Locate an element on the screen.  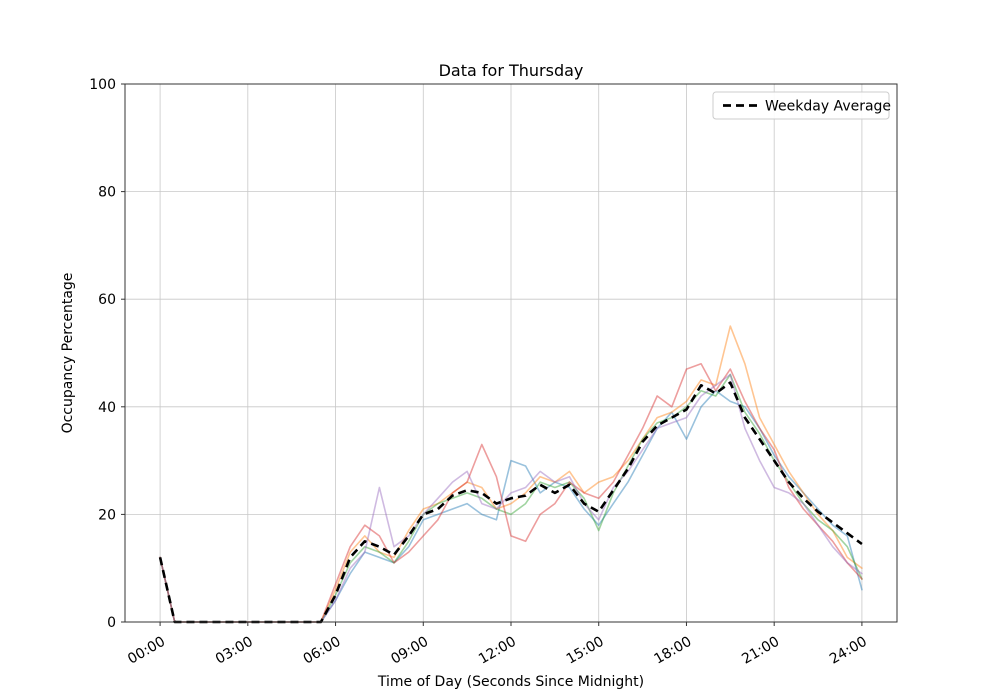
y-tick-label: 60 is located at coordinates (107, 300).